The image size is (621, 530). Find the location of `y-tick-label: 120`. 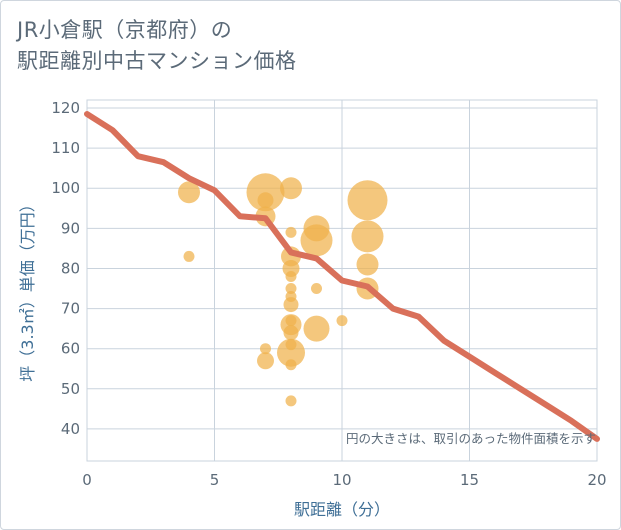

y-tick-label: 120 is located at coordinates (65, 108).